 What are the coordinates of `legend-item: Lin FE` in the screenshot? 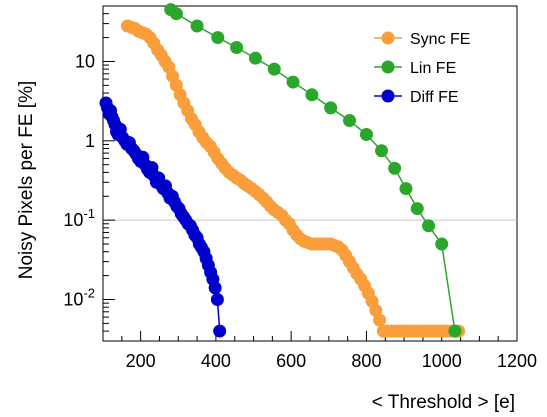 It's located at (415, 68).